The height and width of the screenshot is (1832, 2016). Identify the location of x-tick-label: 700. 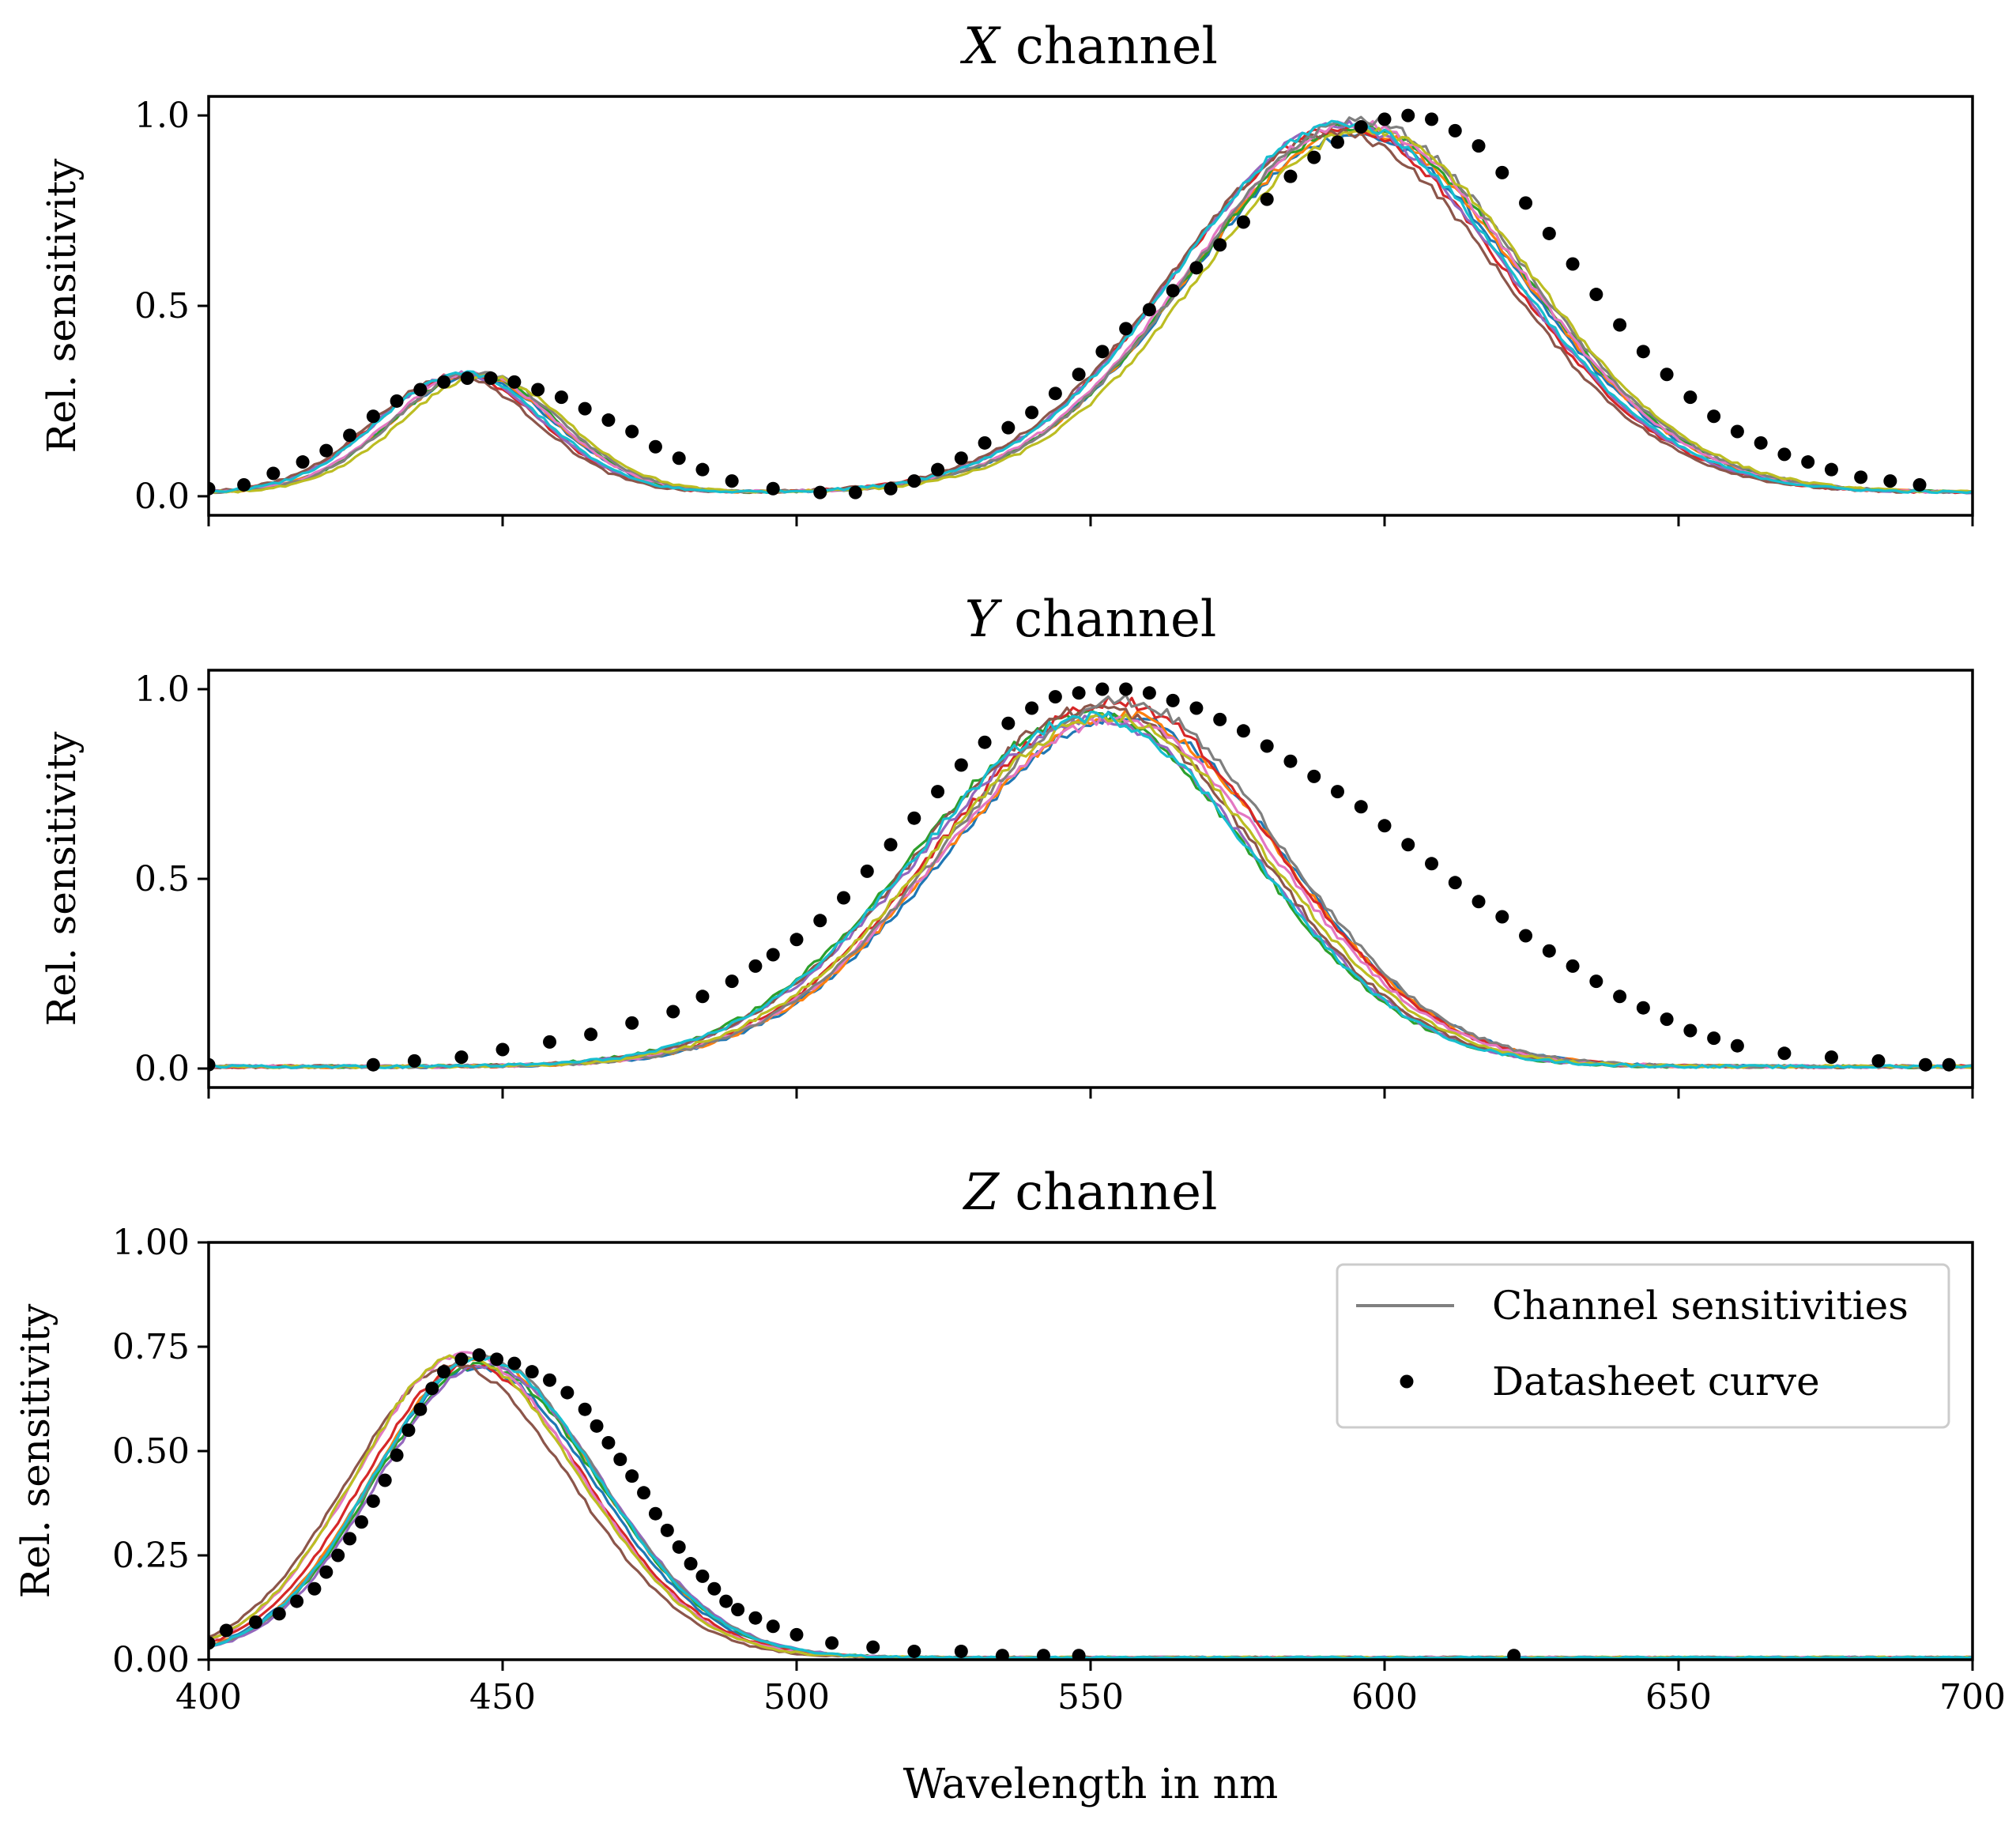
(1972, 1697).